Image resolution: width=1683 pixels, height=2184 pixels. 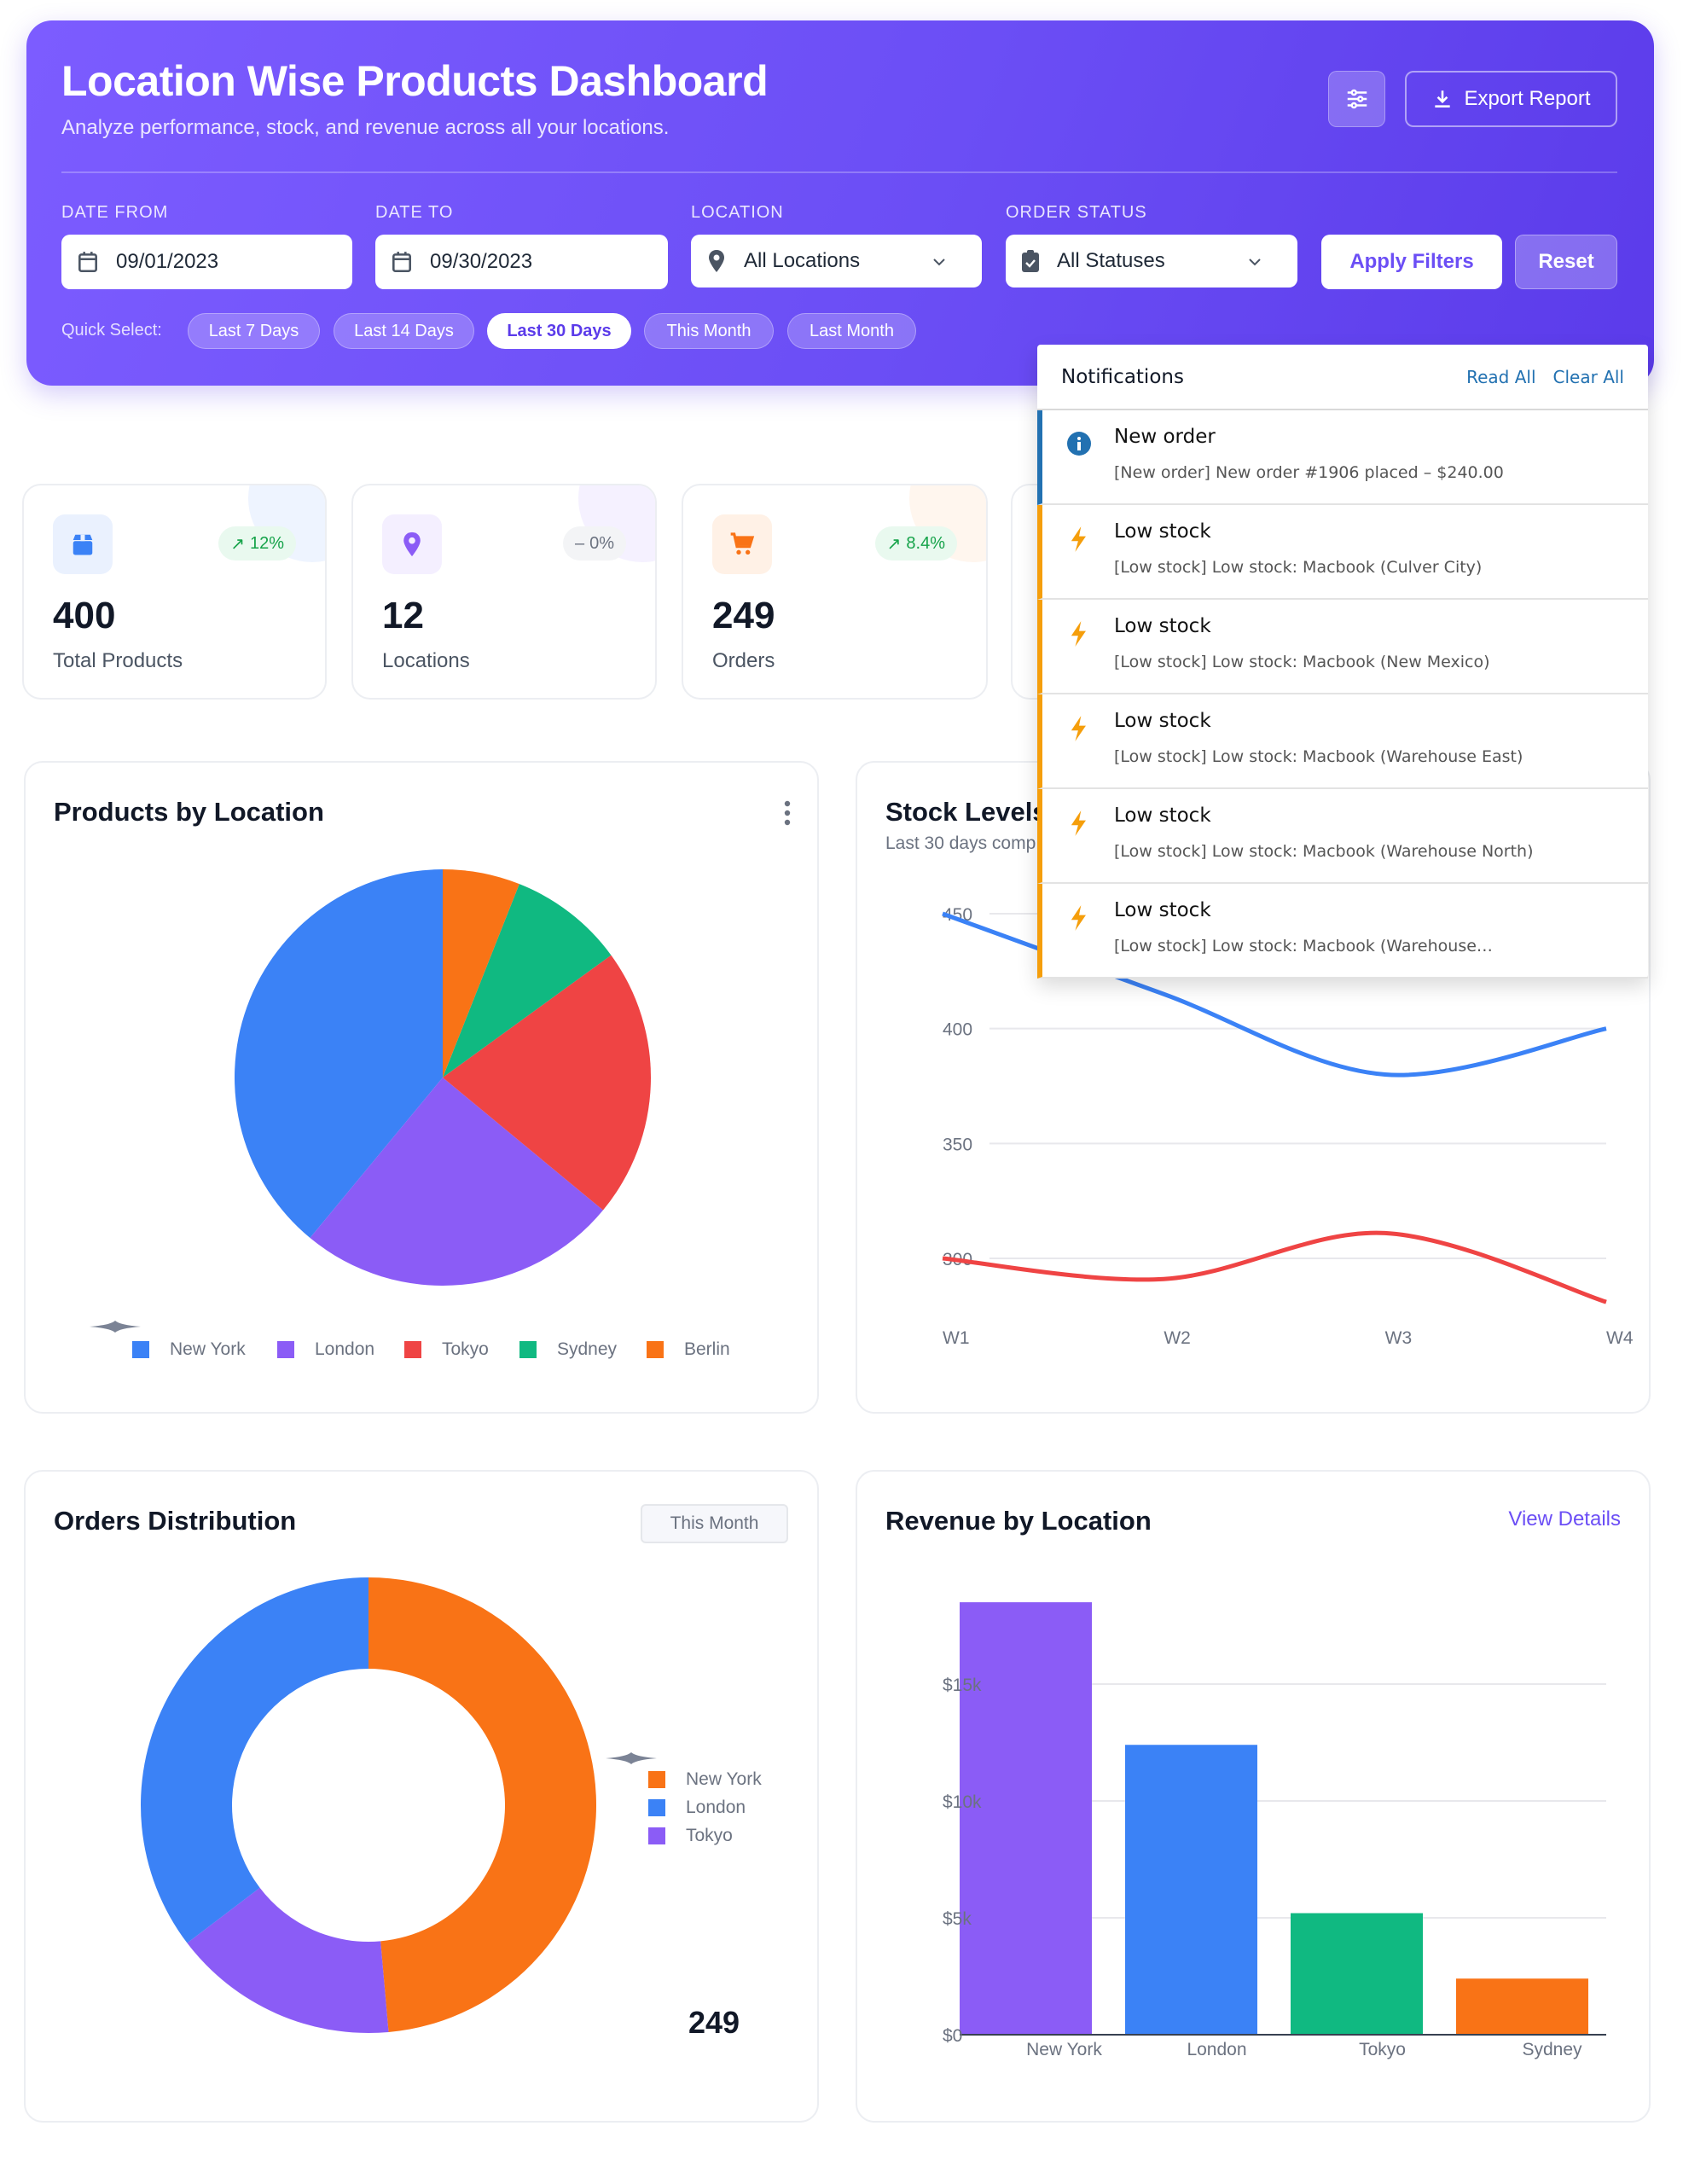 What do you see at coordinates (426, 661) in the screenshot?
I see `stat-label: Locations` at bounding box center [426, 661].